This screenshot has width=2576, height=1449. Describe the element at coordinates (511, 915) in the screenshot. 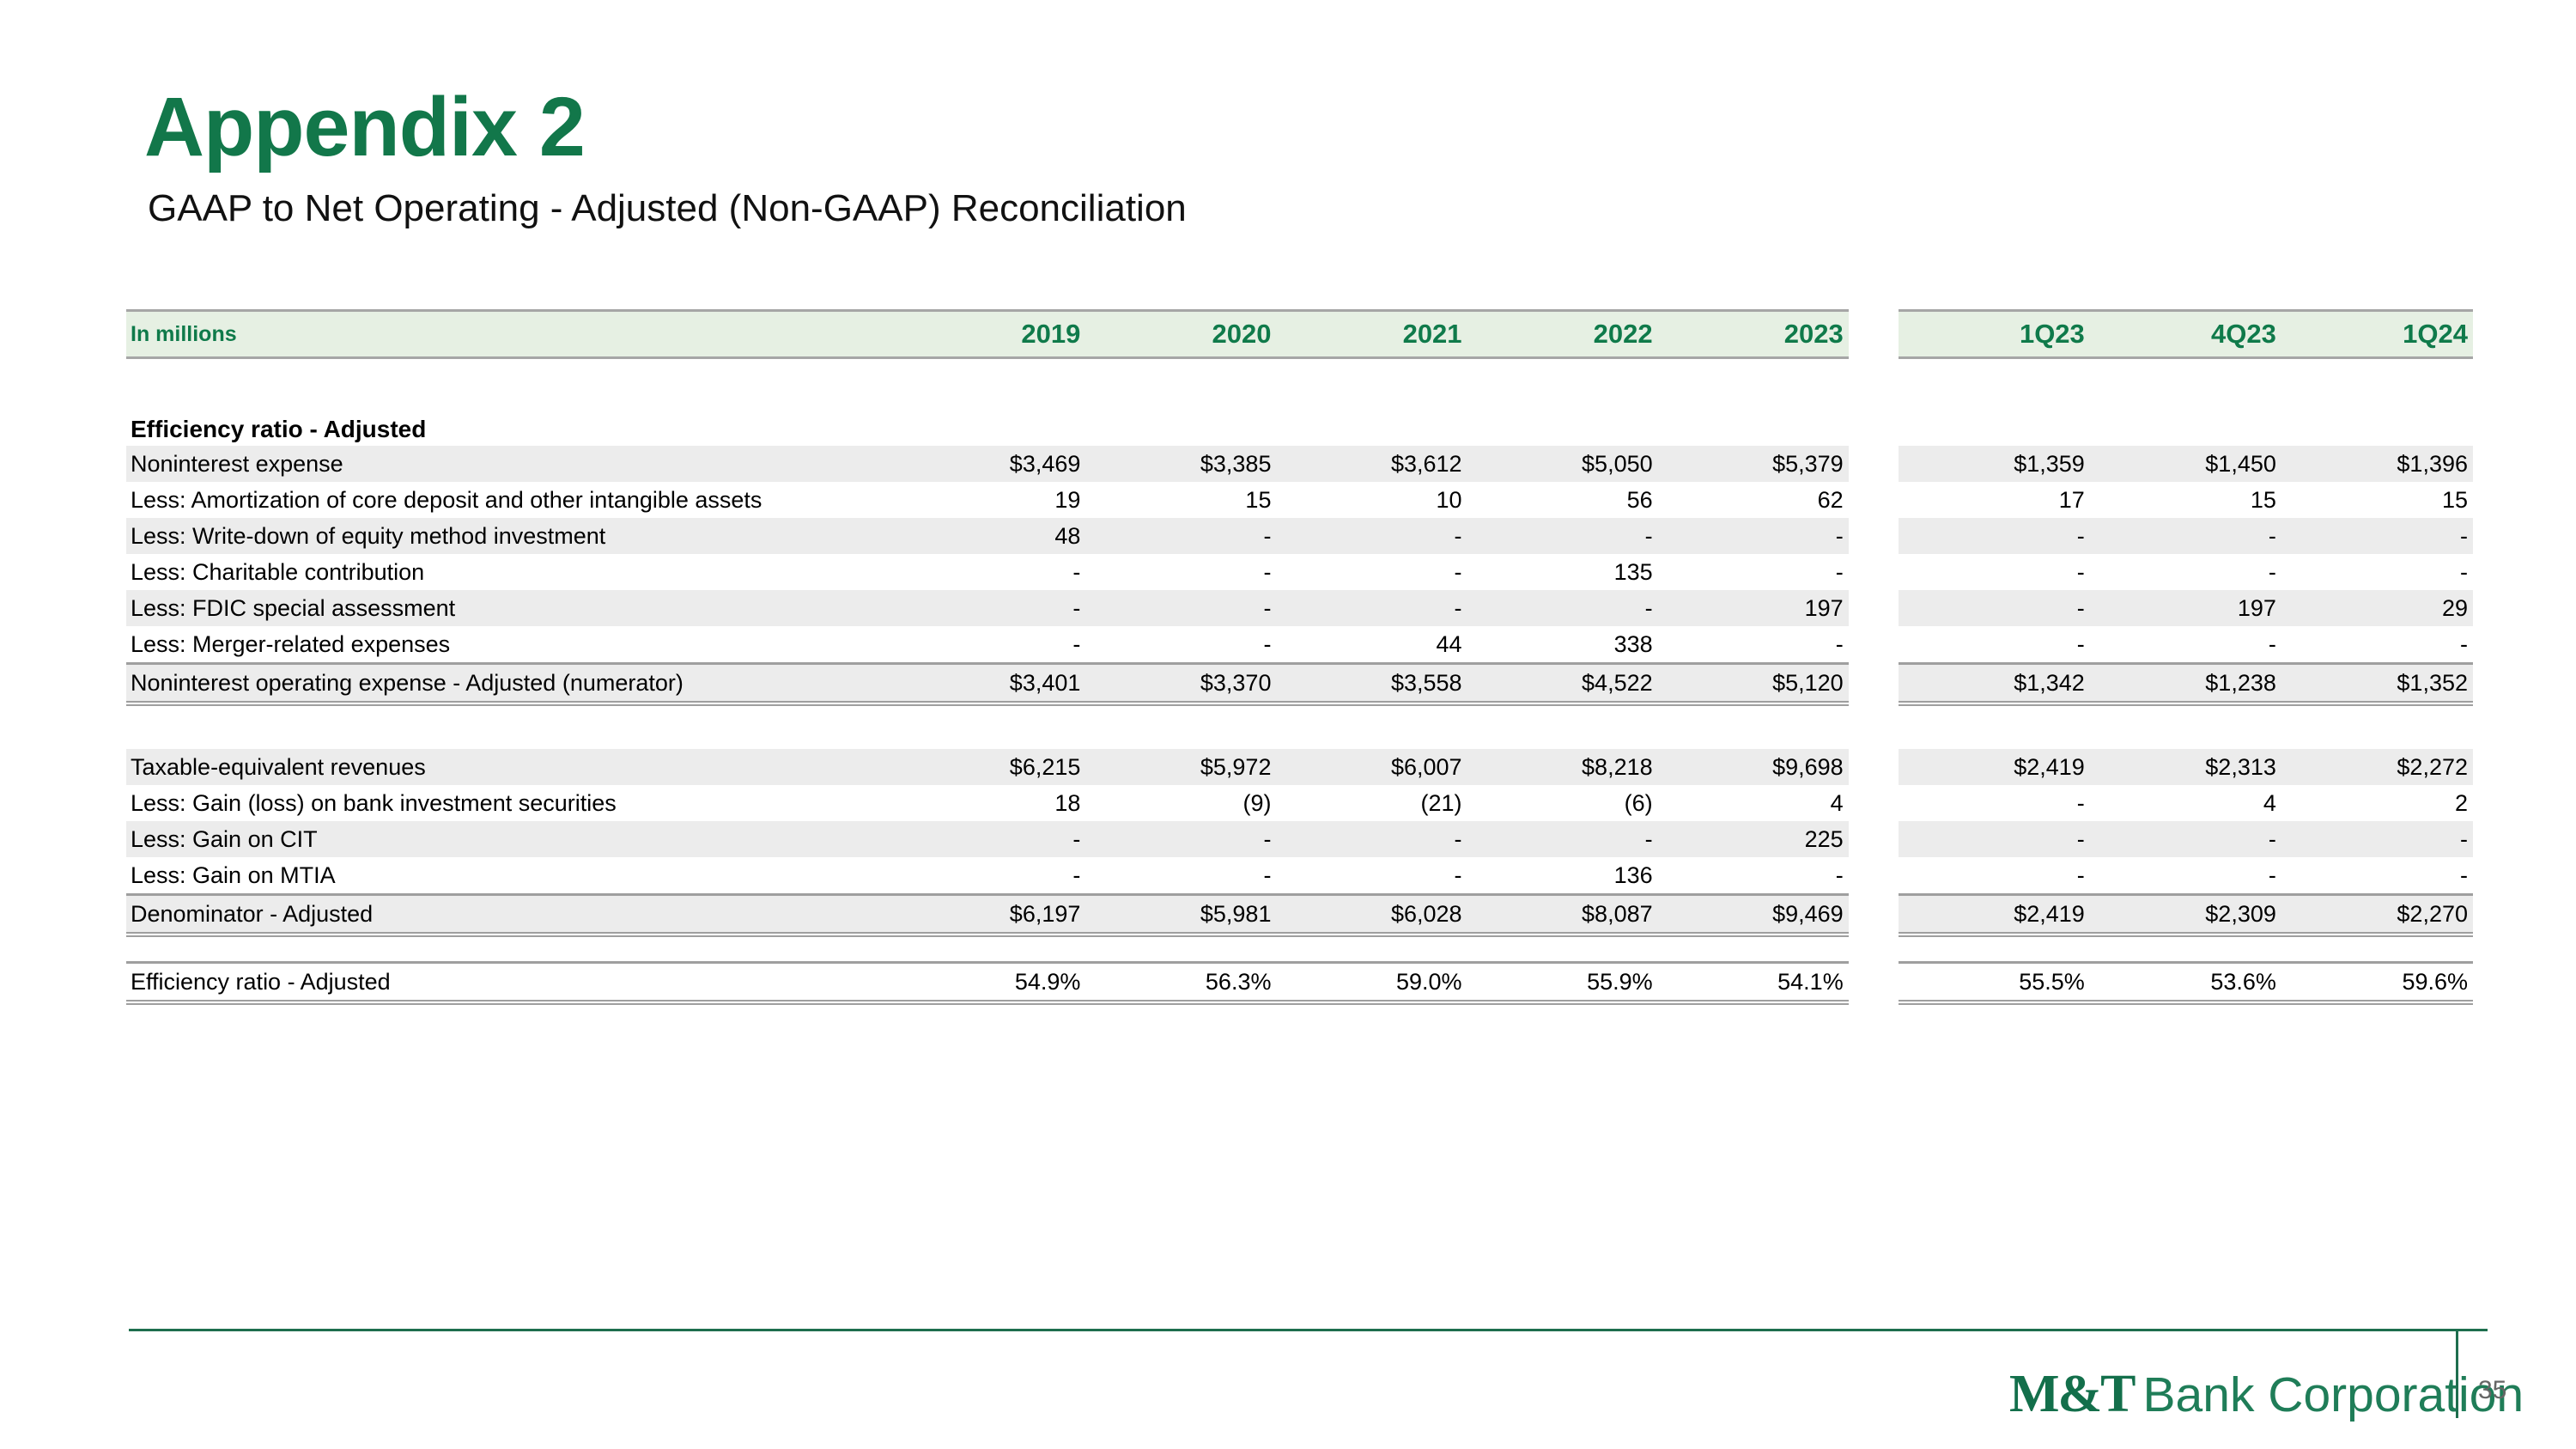

I see `row-label: Denominator - Adjusted` at that location.